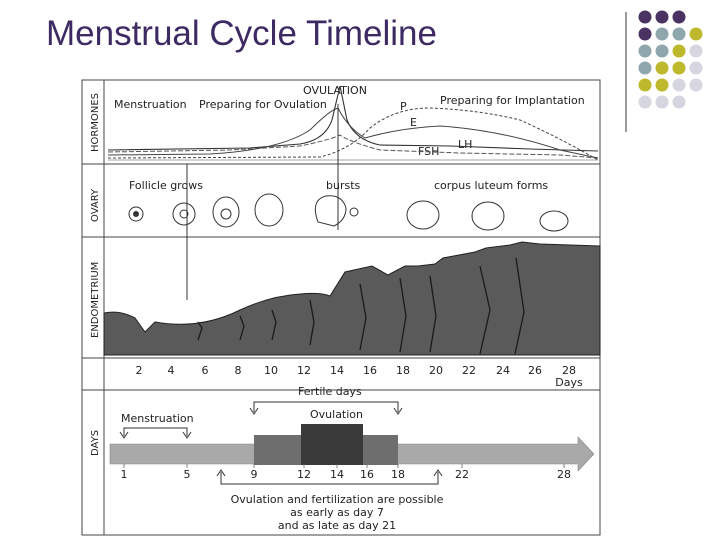 The width and height of the screenshot is (720, 540). I want to click on lh-curve, so click(353, 118).